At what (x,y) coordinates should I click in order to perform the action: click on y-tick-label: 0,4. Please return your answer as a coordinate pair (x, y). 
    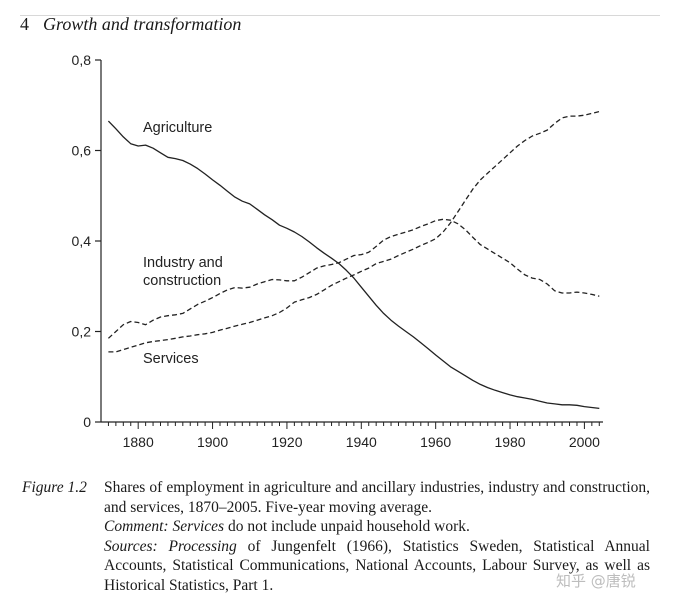
    Looking at the image, I should click on (82, 241).